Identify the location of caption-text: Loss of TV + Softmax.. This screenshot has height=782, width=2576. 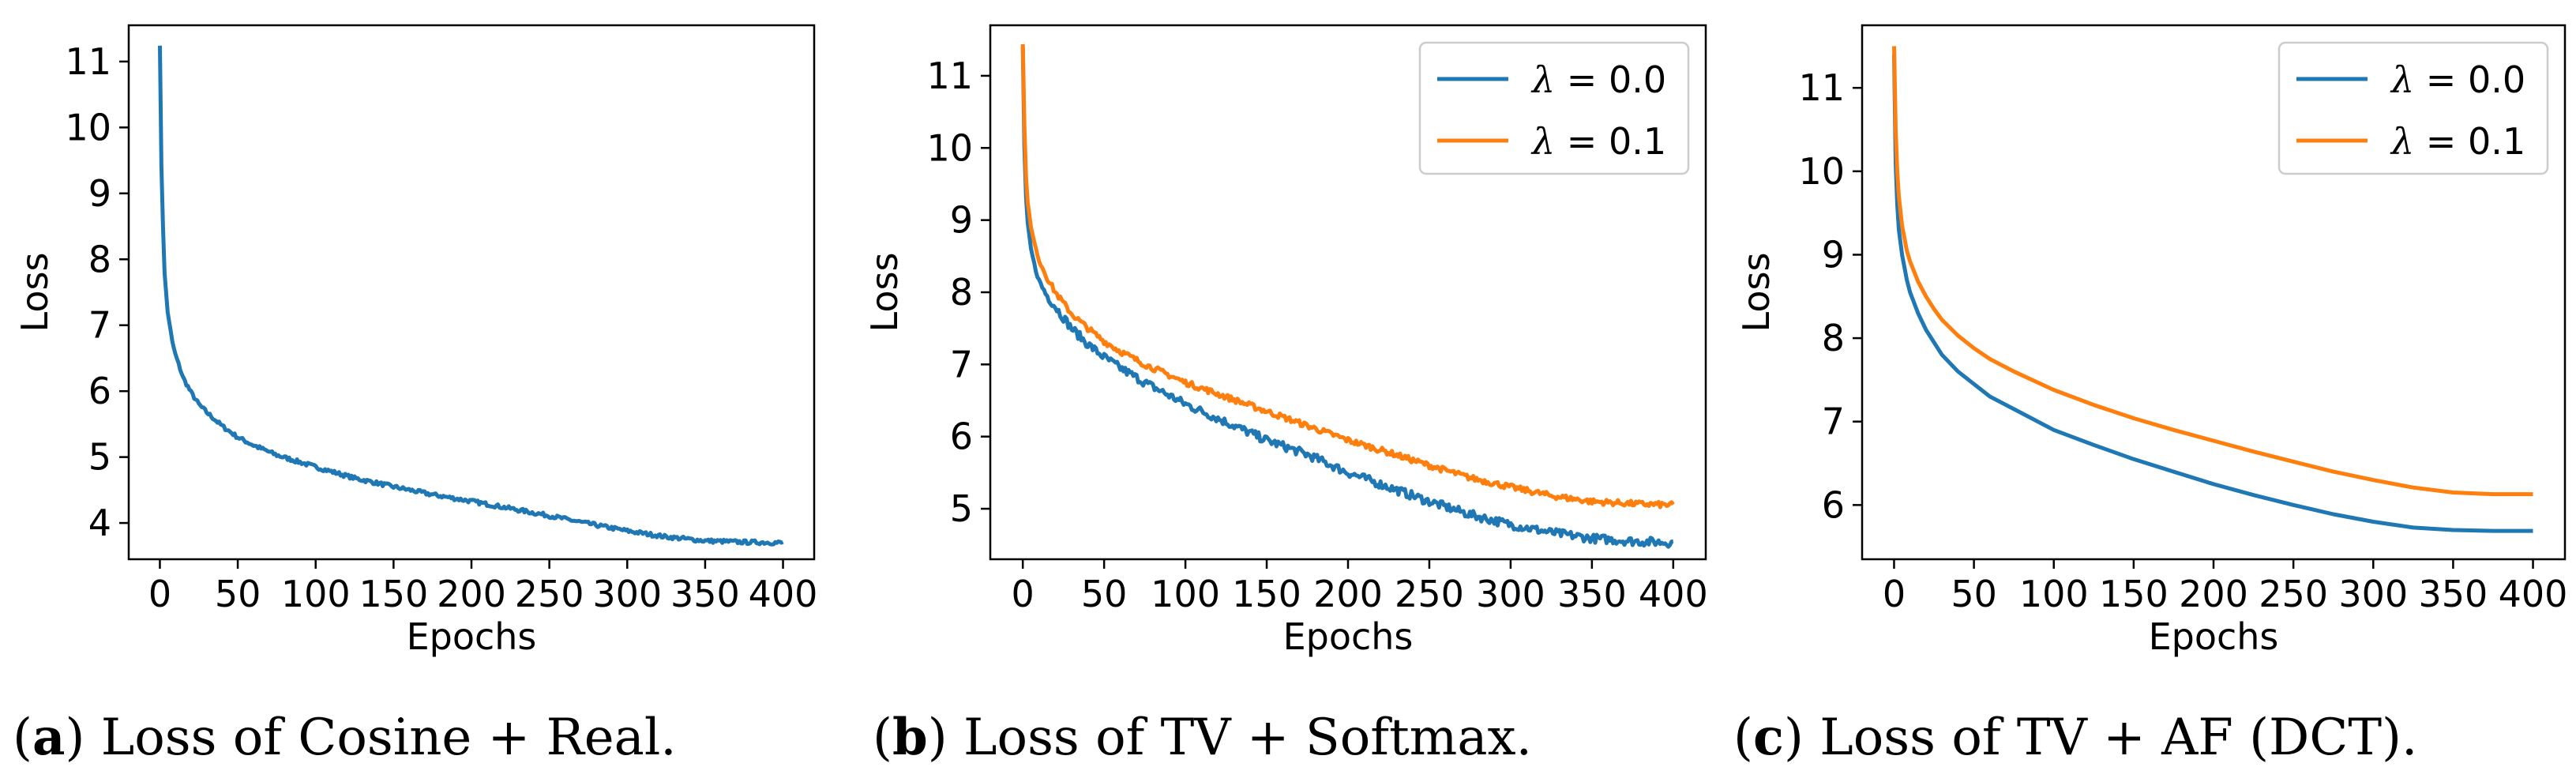
(1240, 738).